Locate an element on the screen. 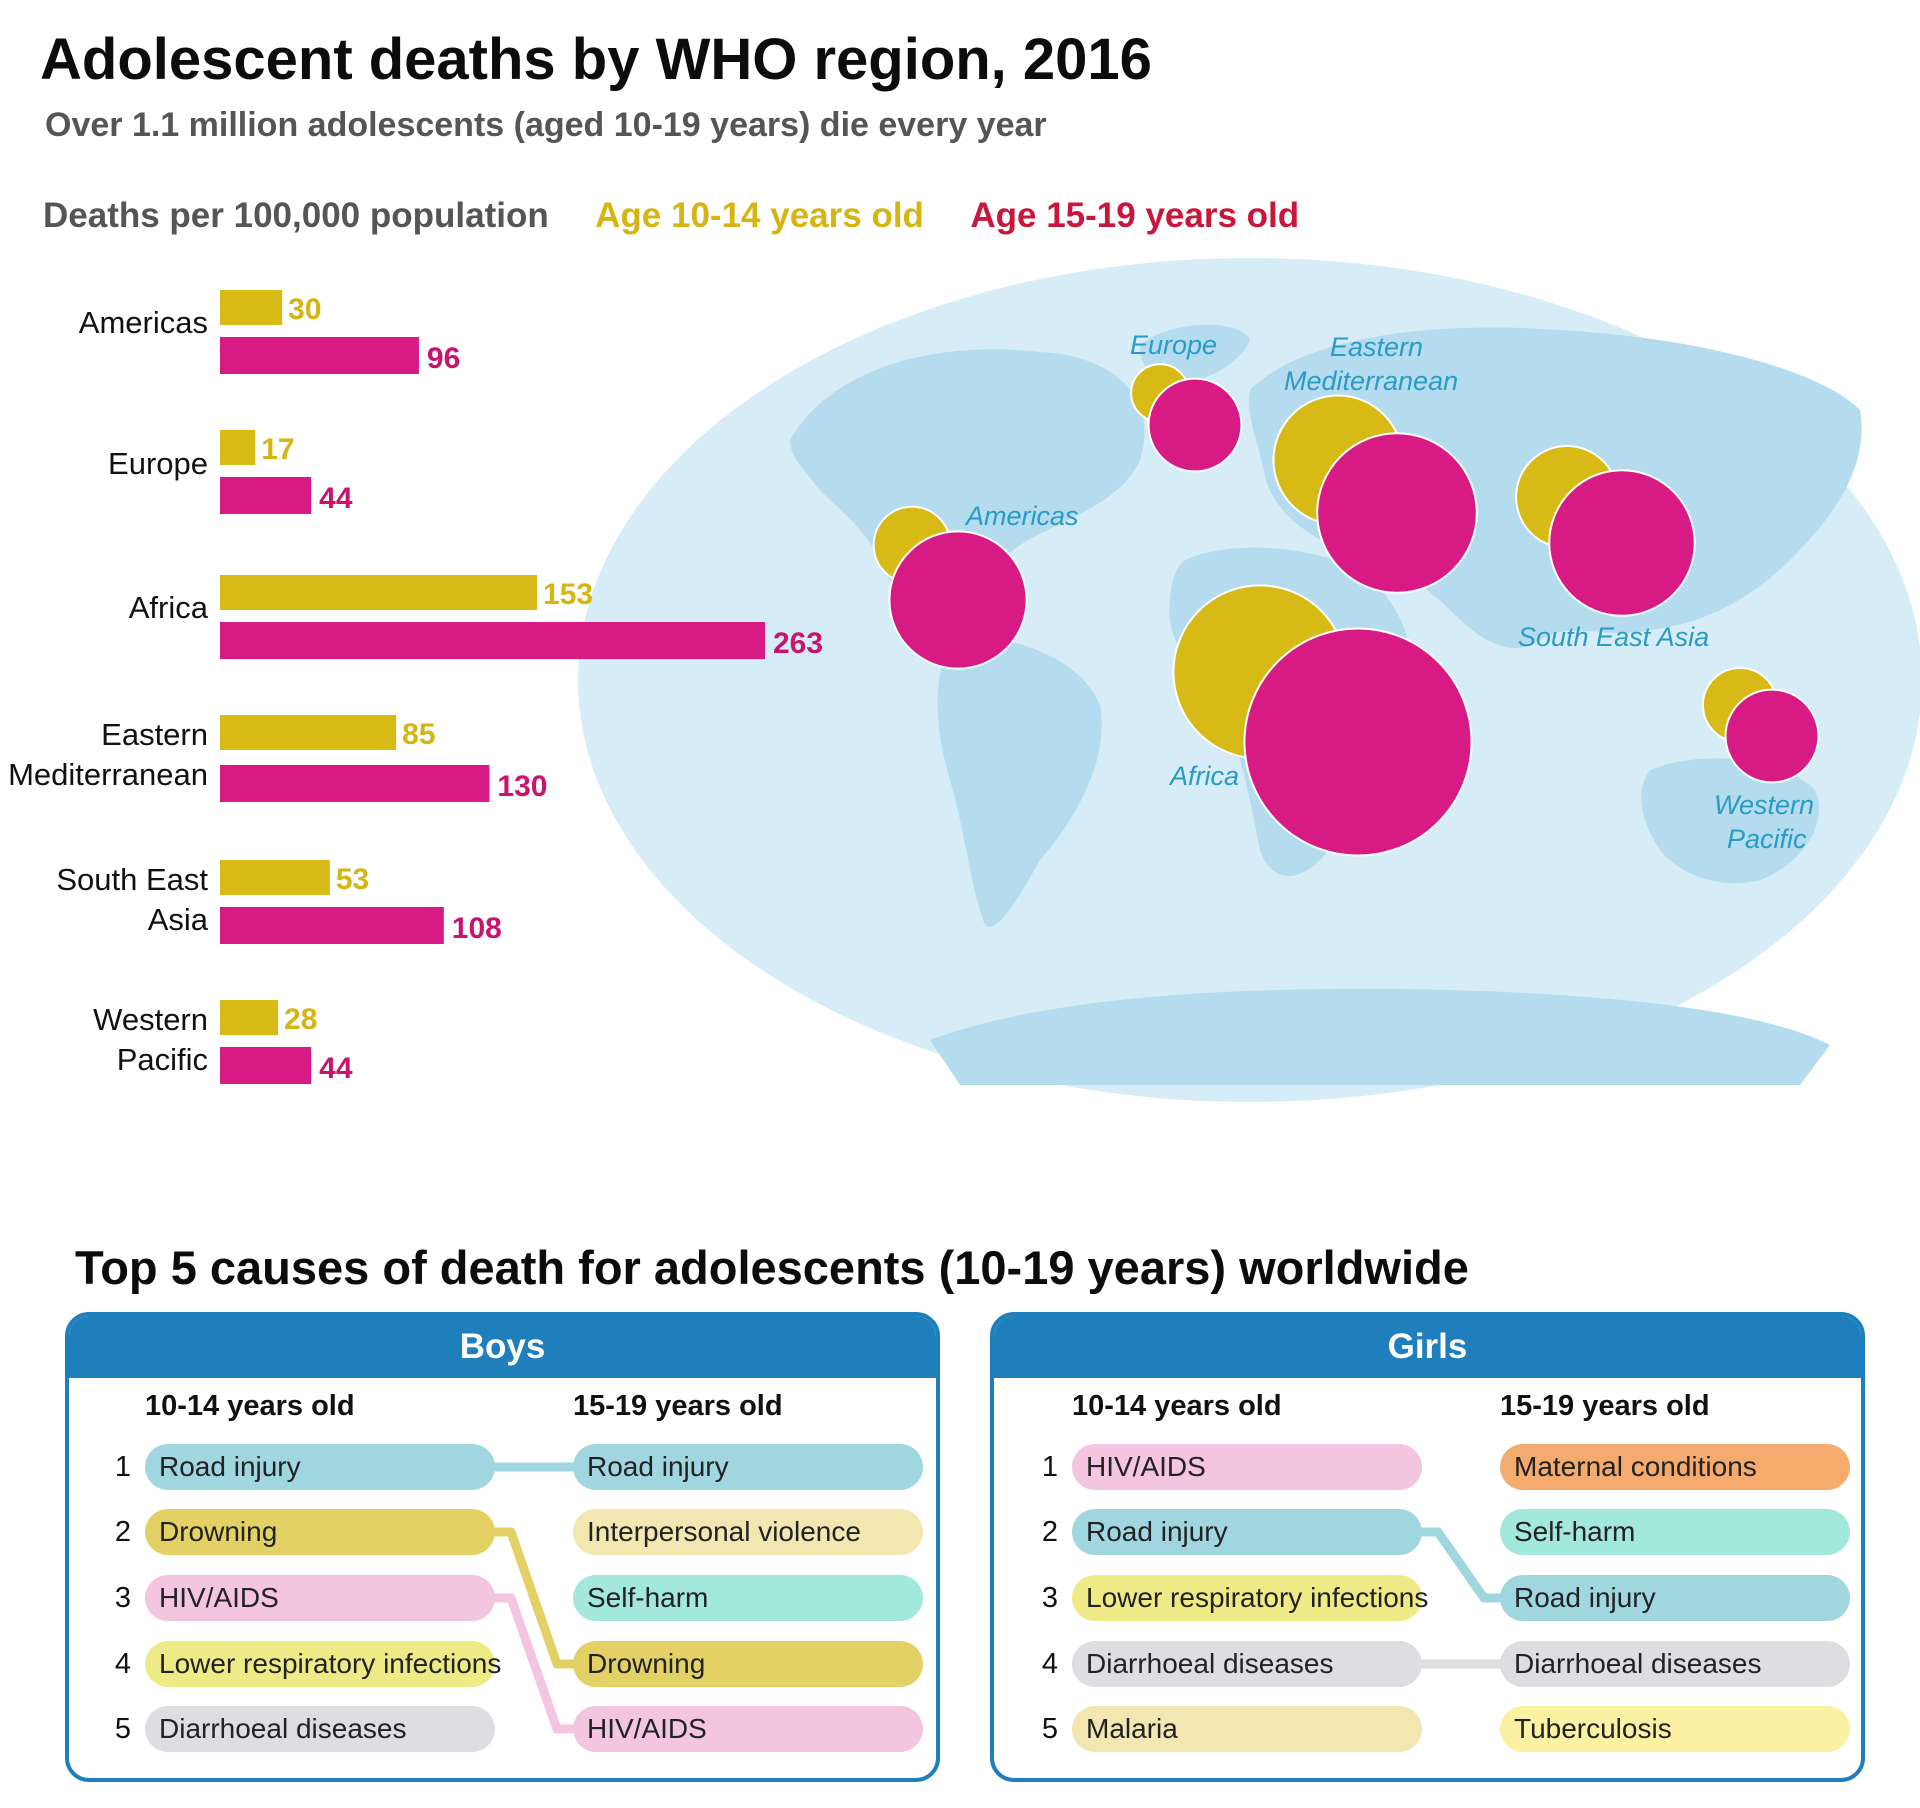 The height and width of the screenshot is (1808, 1920). girls-rank-3: 3 is located at coordinates (1050, 1598).